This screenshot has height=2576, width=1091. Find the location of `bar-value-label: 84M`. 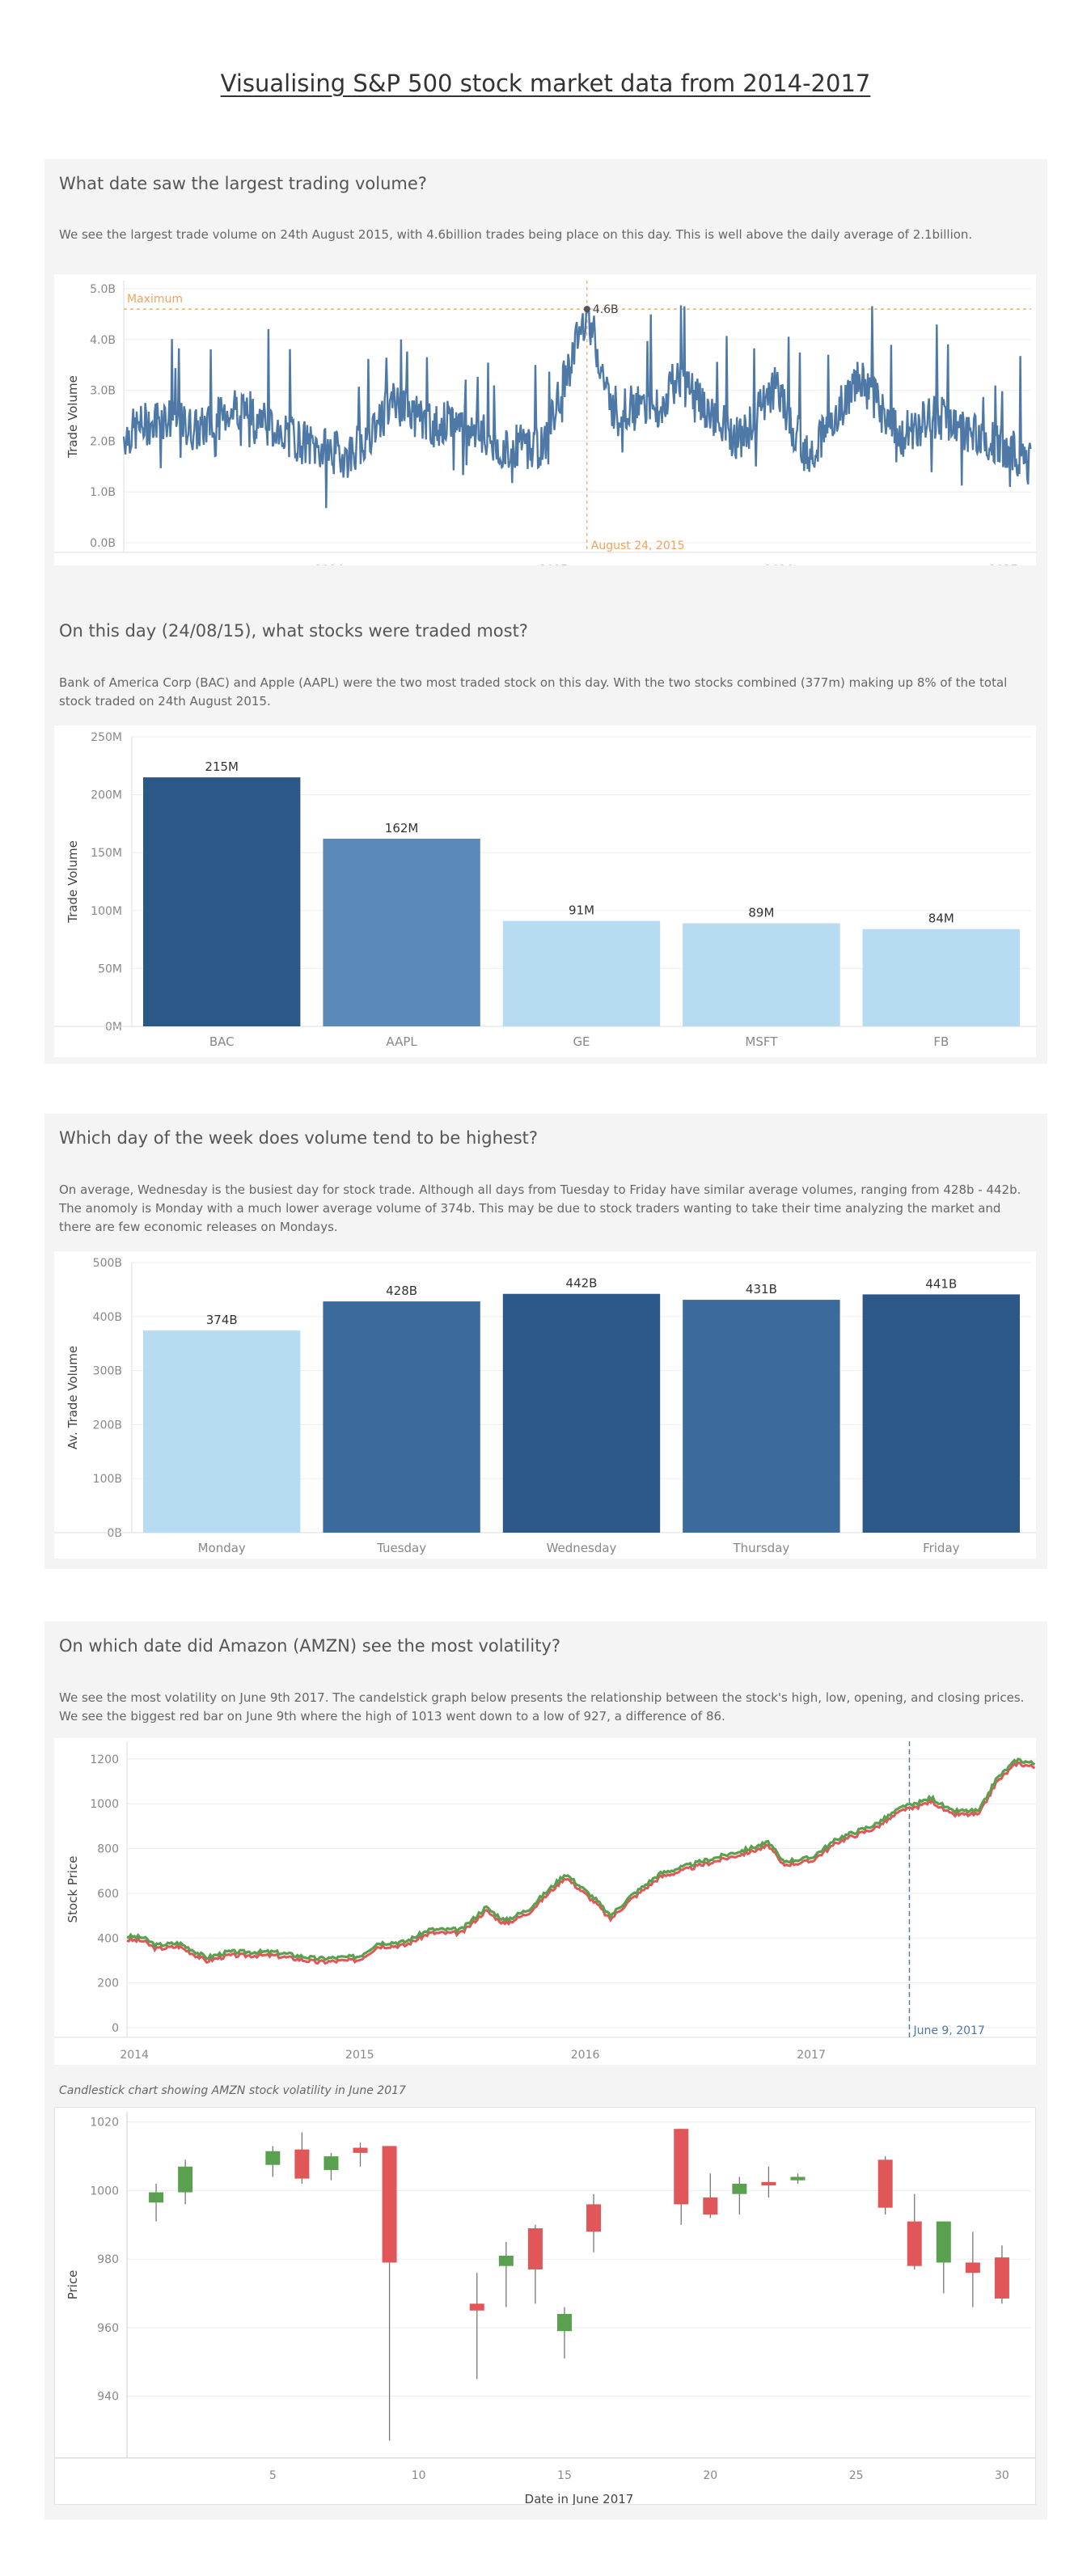

bar-value-label: 84M is located at coordinates (941, 919).